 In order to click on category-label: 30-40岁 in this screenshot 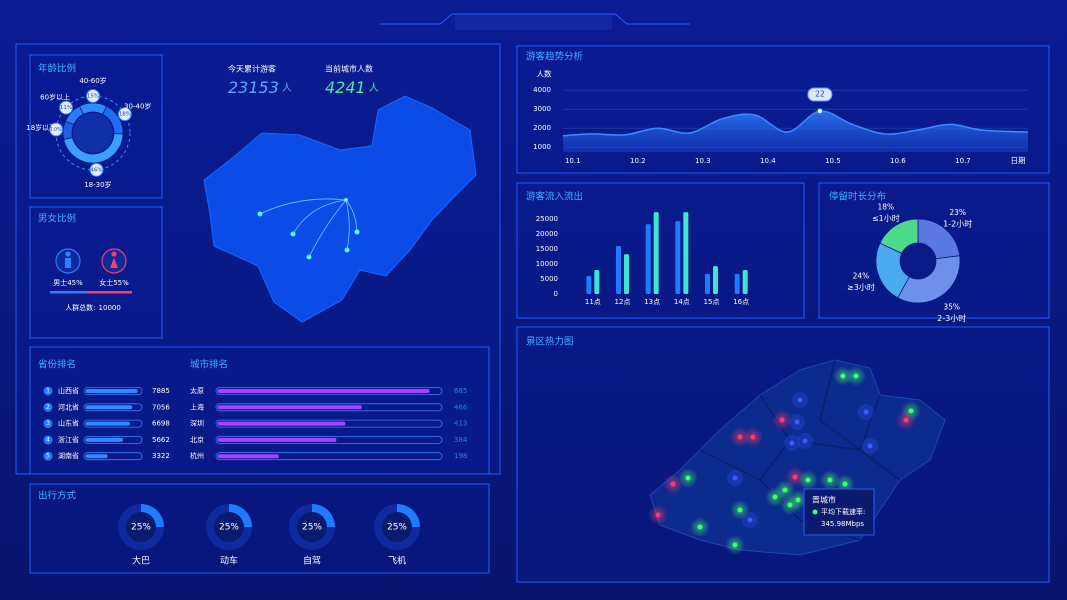, I will do `click(137, 106)`.